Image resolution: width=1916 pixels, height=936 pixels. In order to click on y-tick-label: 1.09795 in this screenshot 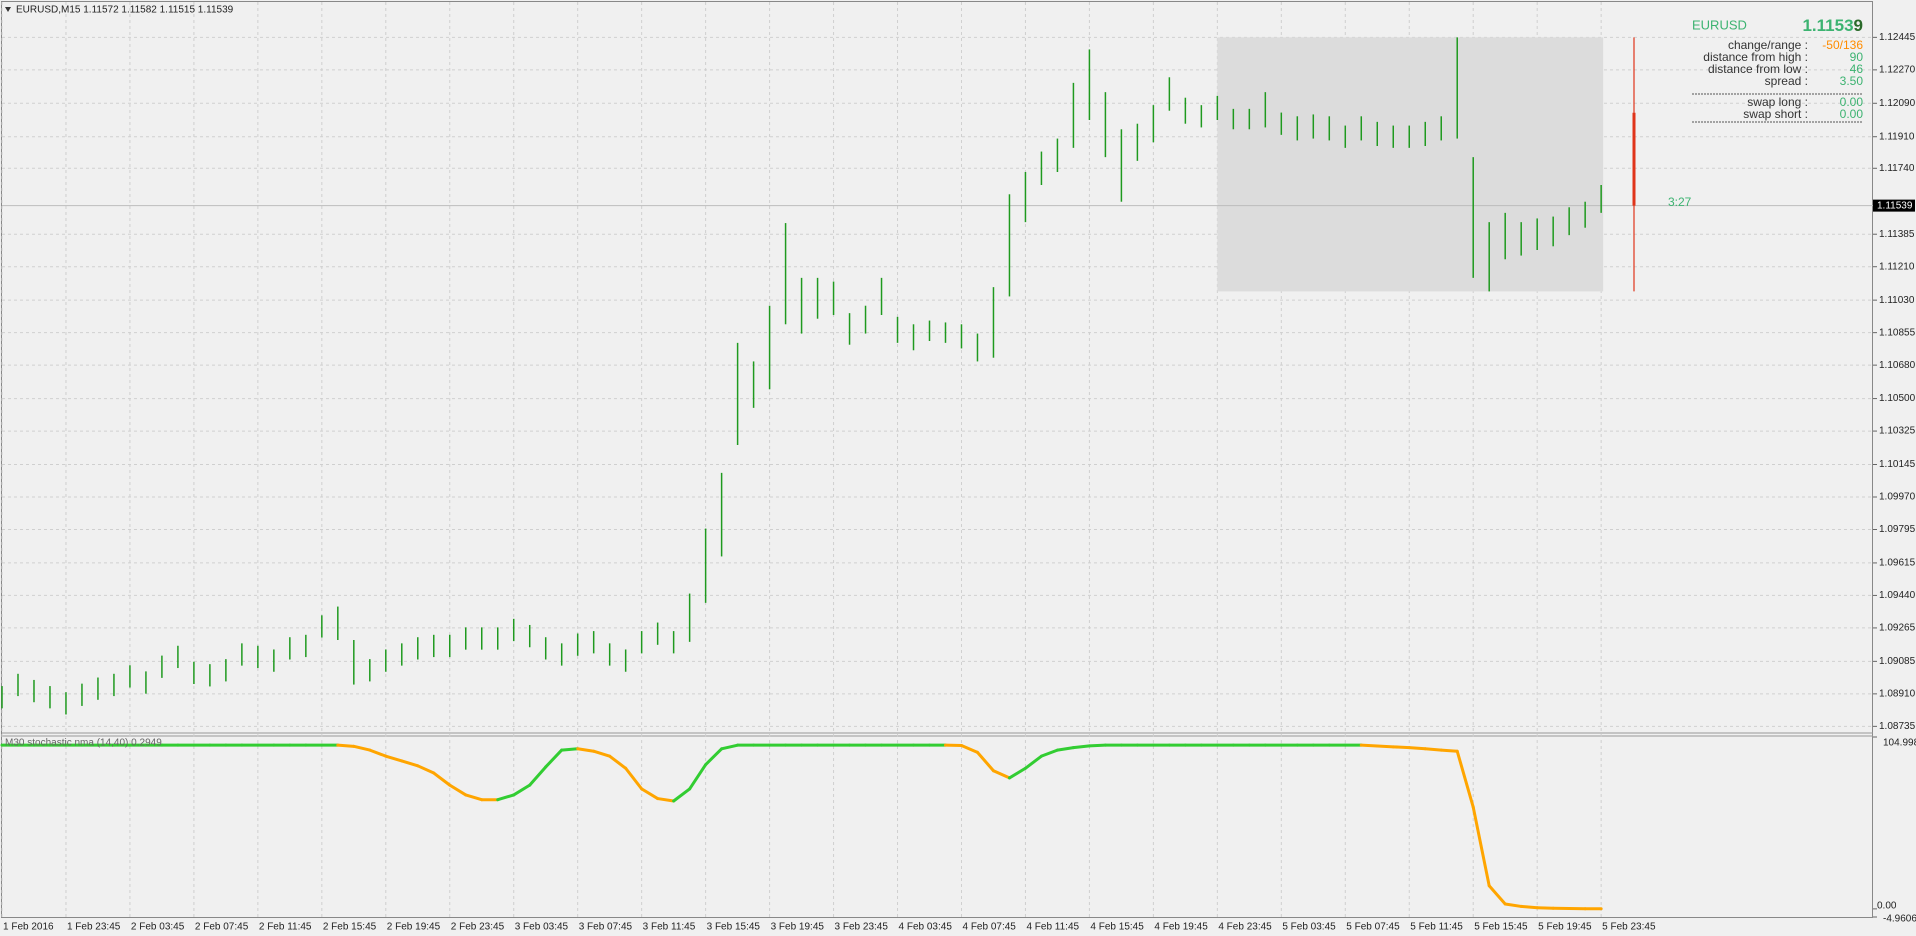, I will do `click(1897, 529)`.